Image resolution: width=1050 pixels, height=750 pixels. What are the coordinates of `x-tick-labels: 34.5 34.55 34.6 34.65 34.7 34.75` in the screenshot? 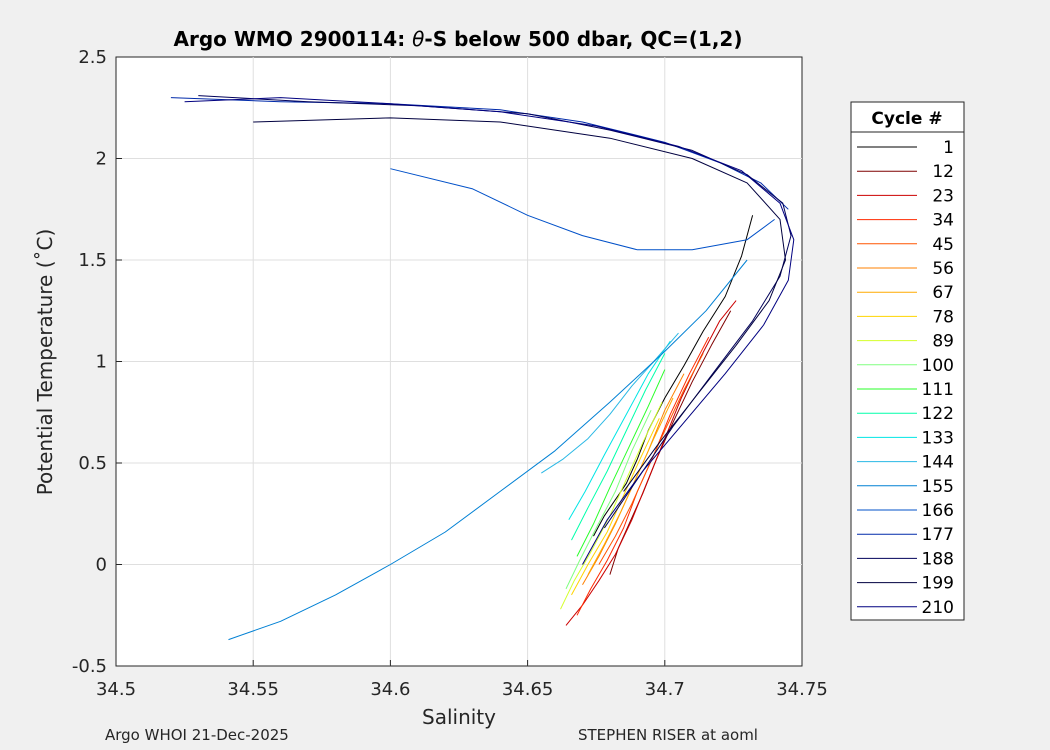 It's located at (462, 689).